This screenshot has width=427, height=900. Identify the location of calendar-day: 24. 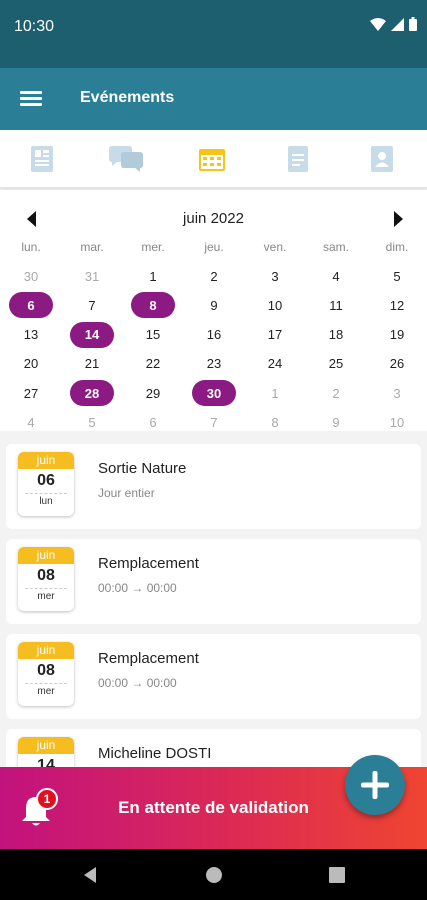
(275, 364).